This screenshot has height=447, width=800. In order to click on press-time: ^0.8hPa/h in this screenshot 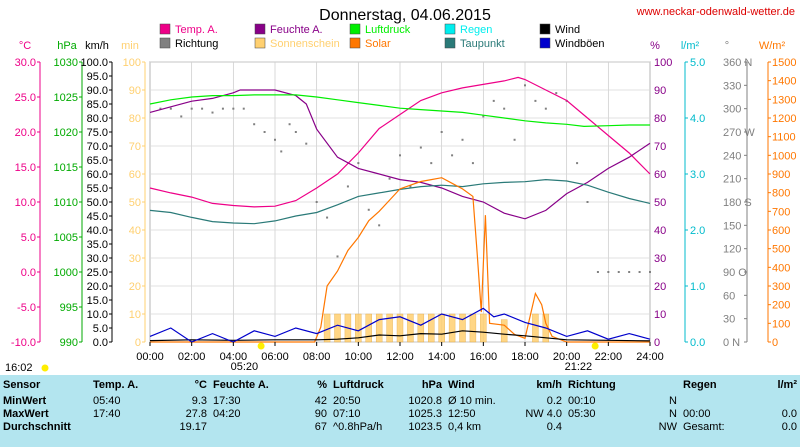, I will do `click(358, 426)`.